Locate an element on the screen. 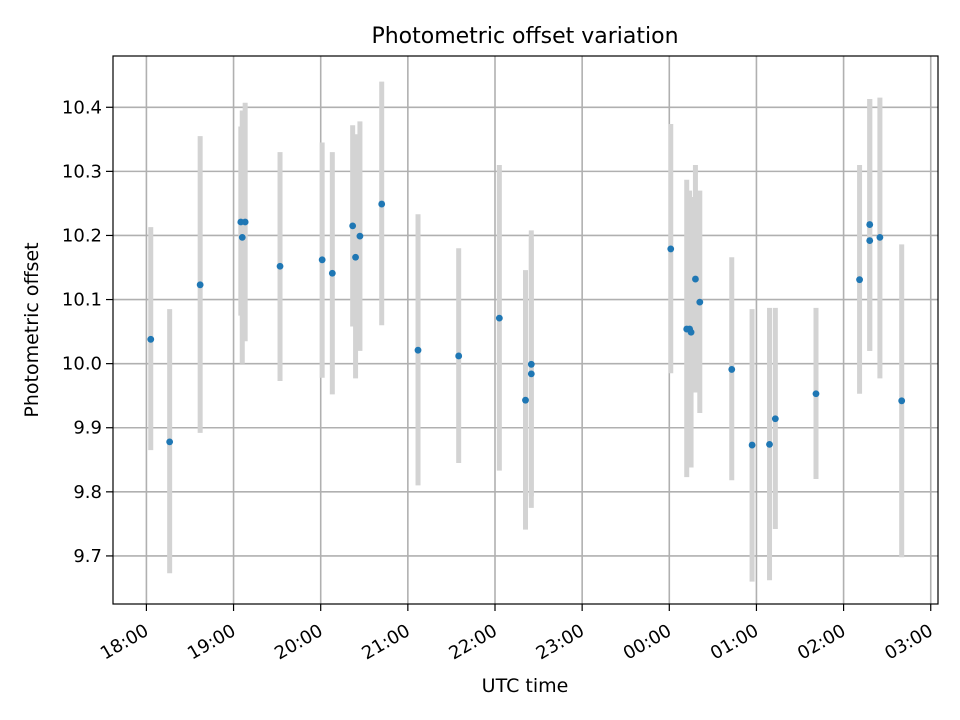 The image size is (960, 720). y-tick-label: 9.9 is located at coordinates (87, 428).